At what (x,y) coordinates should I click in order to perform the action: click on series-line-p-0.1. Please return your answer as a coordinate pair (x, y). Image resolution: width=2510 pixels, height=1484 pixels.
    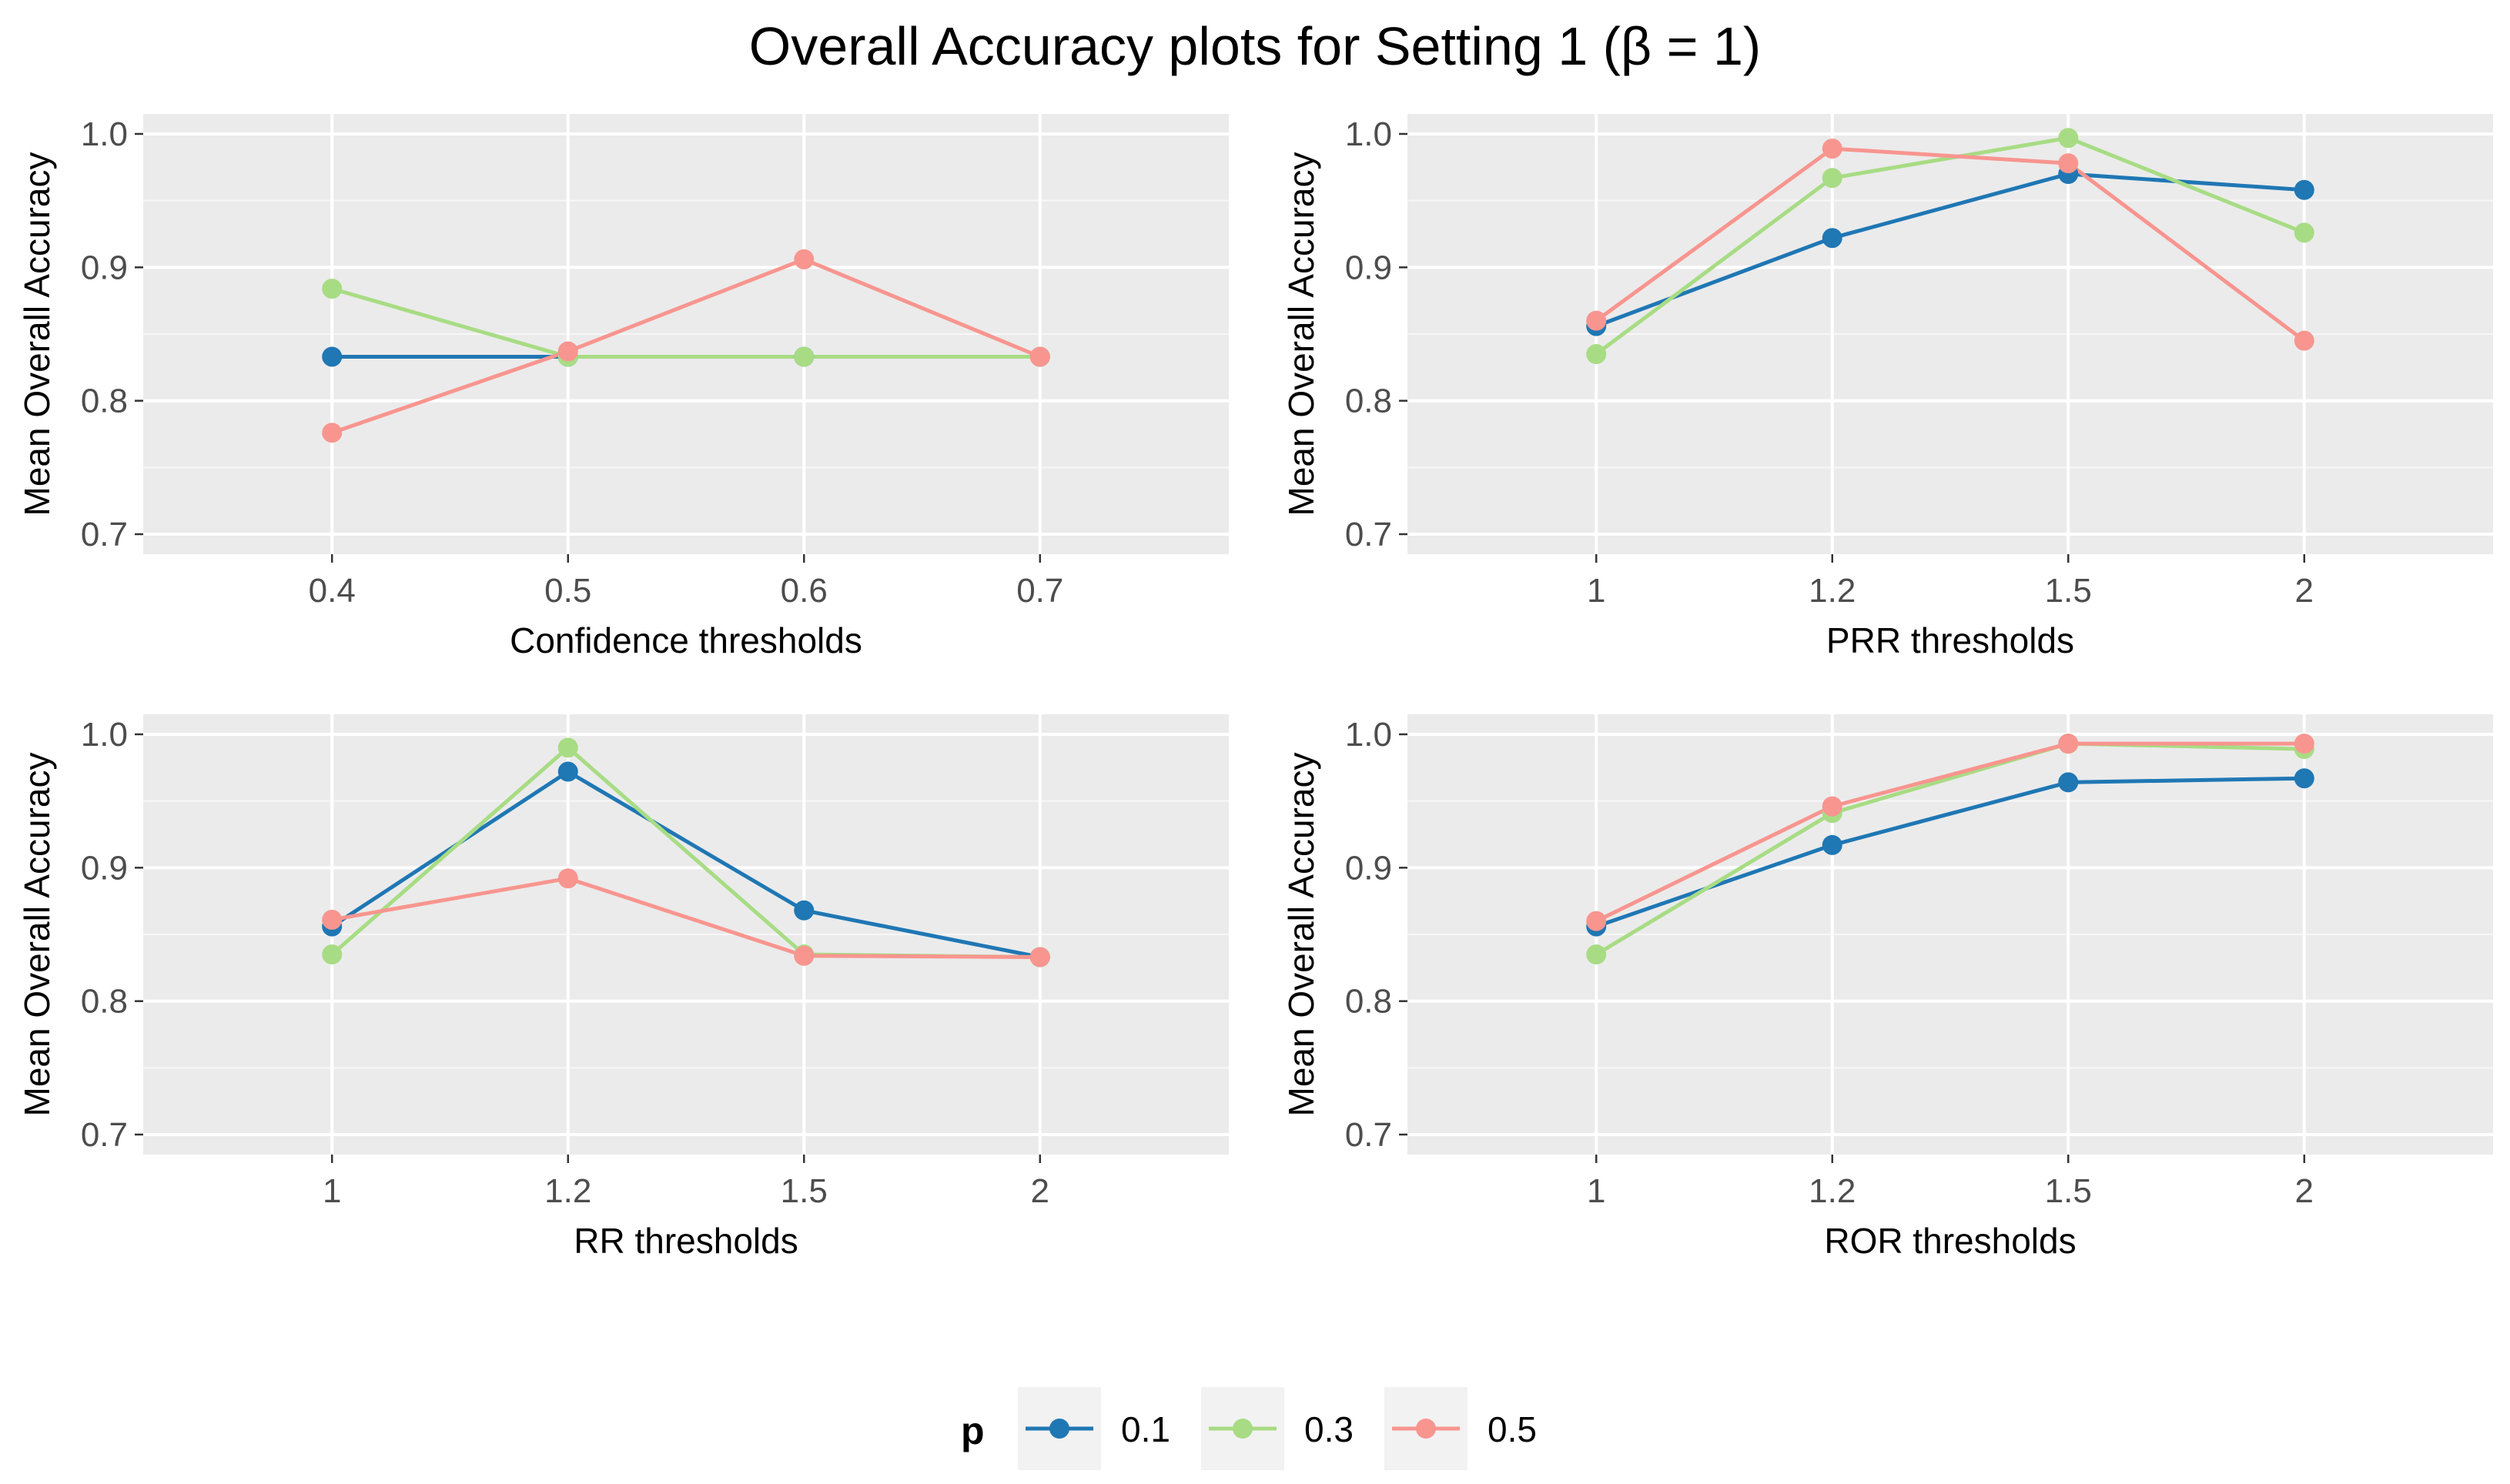
    Looking at the image, I should click on (1949, 250).